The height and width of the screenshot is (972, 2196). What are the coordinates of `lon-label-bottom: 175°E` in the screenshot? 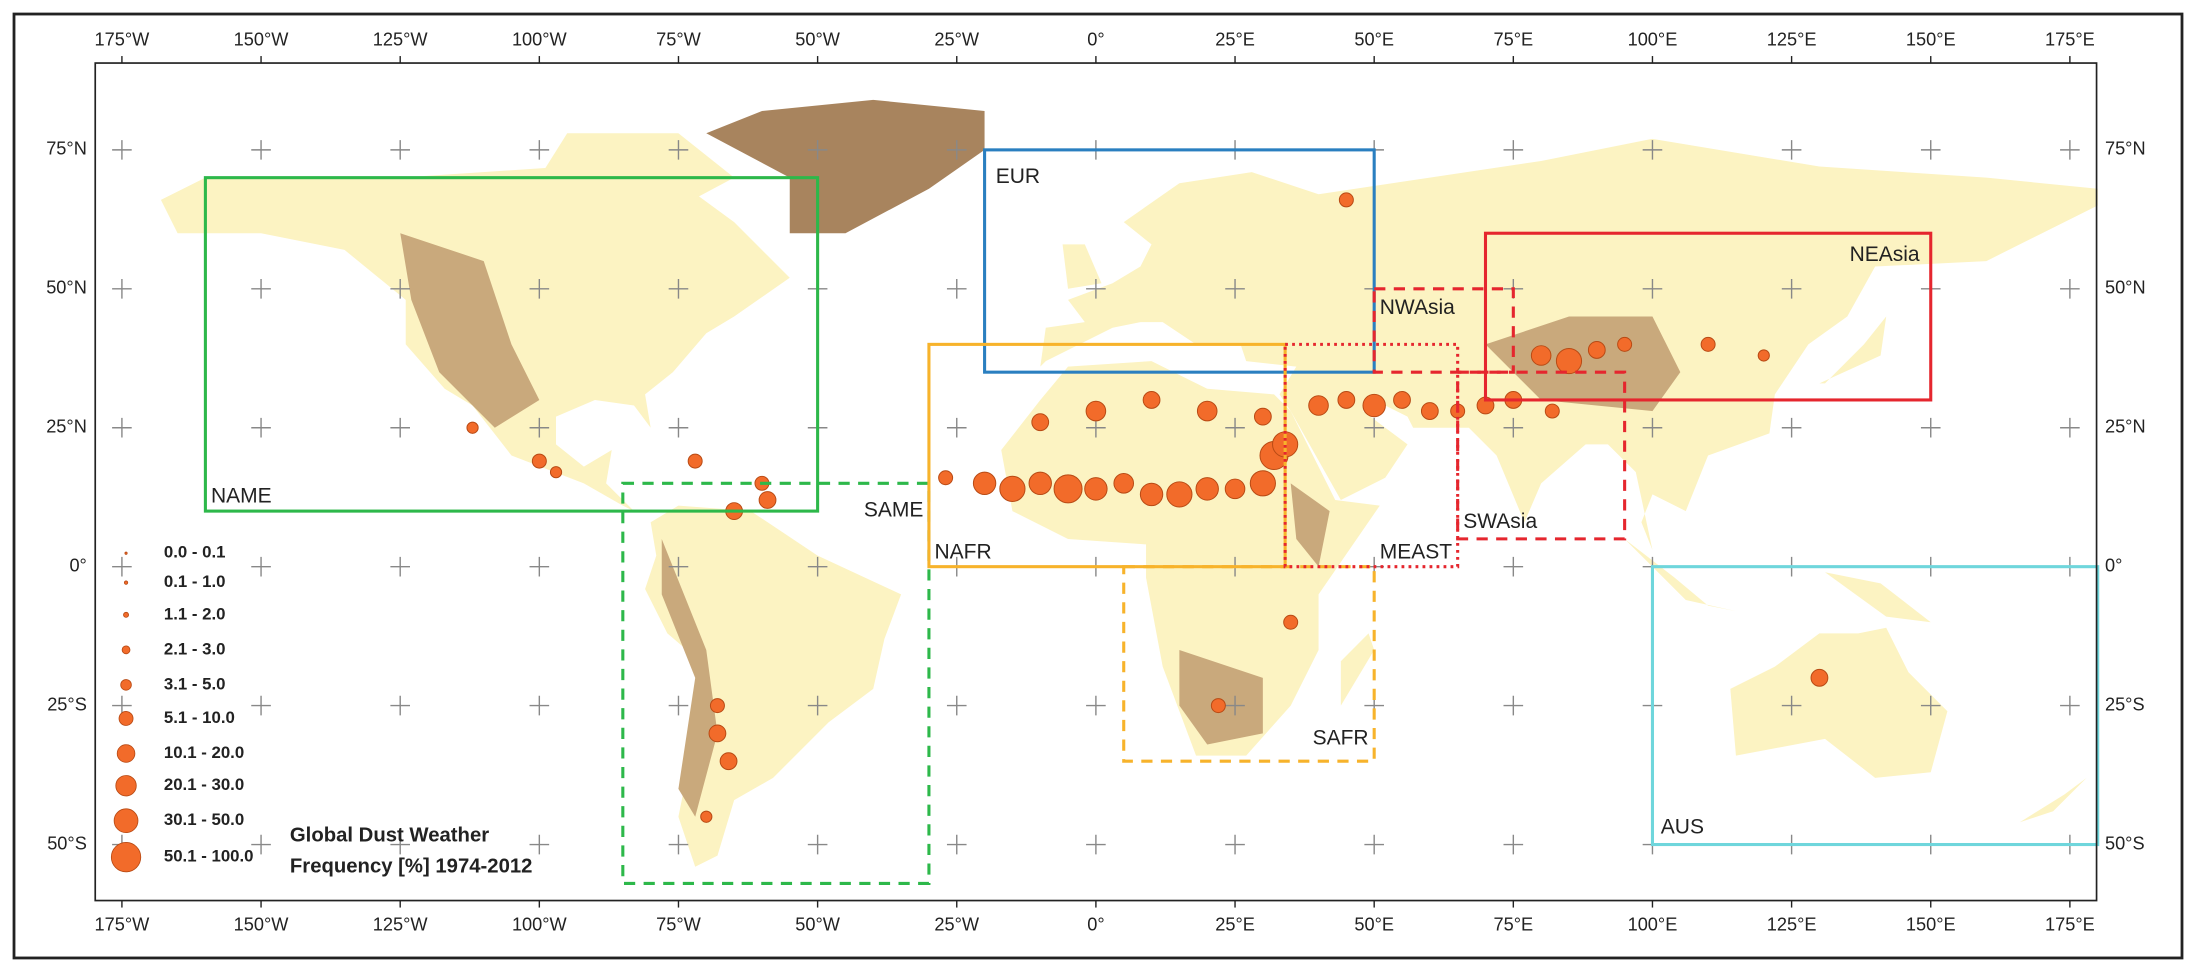 It's located at (2070, 925).